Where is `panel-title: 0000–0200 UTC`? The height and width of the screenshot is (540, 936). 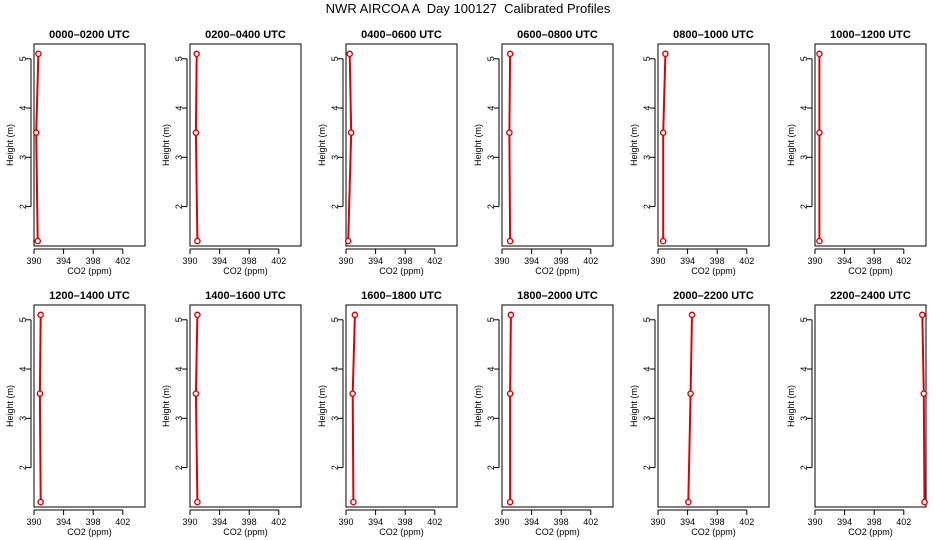
panel-title: 0000–0200 UTC is located at coordinates (89, 35).